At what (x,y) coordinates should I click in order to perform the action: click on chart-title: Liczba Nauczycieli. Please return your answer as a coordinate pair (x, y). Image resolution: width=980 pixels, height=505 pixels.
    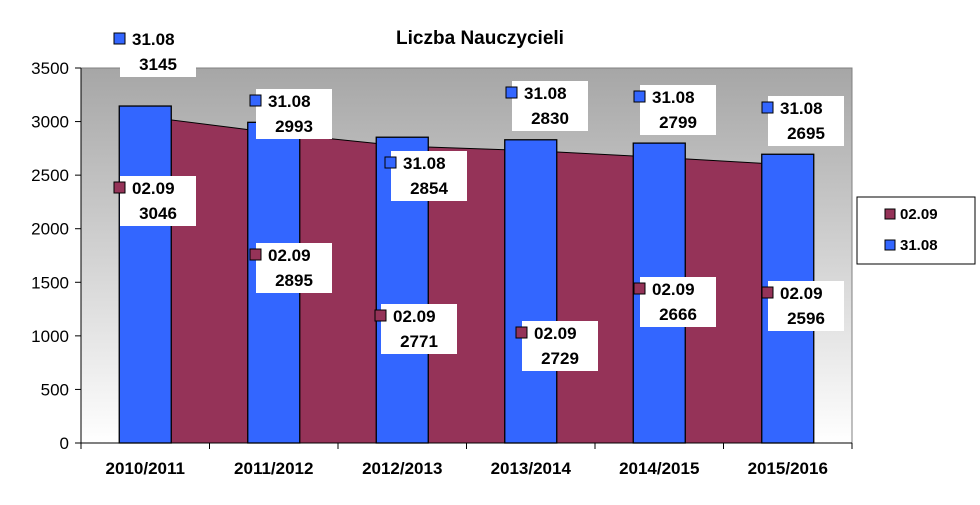
    Looking at the image, I should click on (480, 38).